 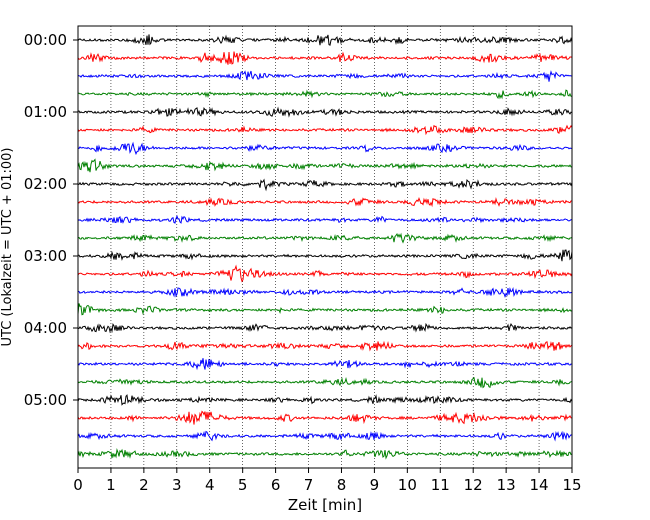 I want to click on trace-0200-line, so click(x=325, y=185).